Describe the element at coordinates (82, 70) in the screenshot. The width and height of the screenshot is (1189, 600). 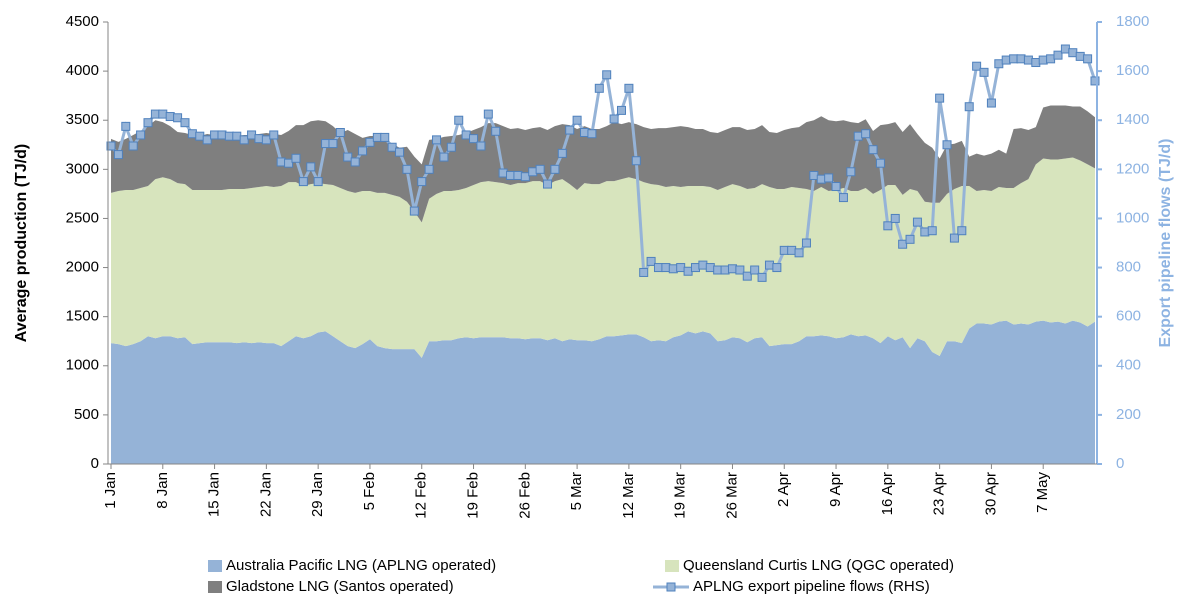
I see `y-tick-label: 4000` at that location.